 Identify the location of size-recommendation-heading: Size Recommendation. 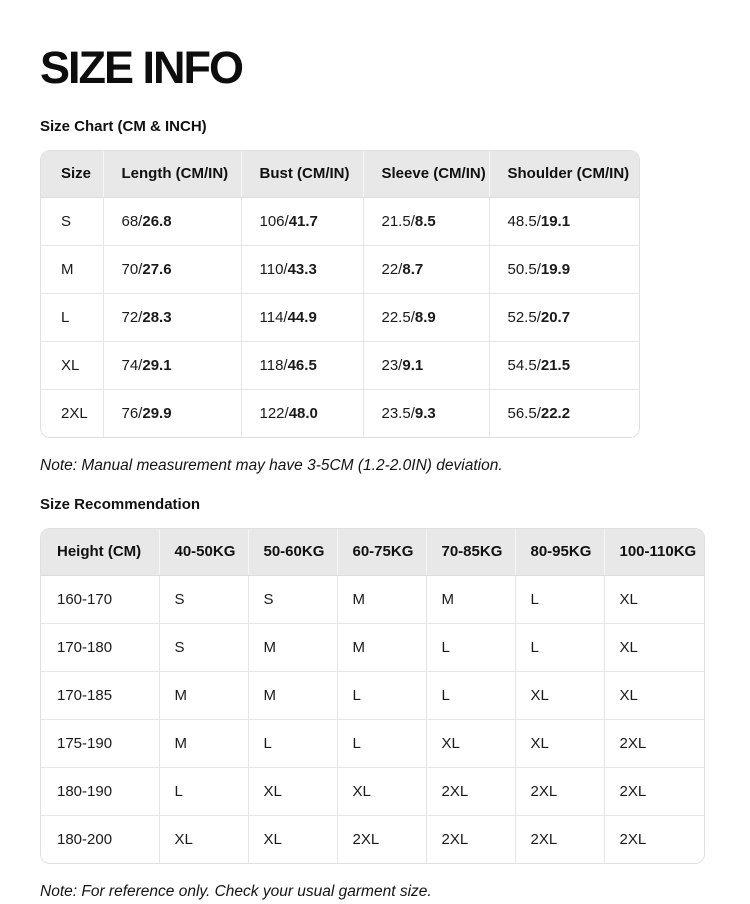
(120, 504).